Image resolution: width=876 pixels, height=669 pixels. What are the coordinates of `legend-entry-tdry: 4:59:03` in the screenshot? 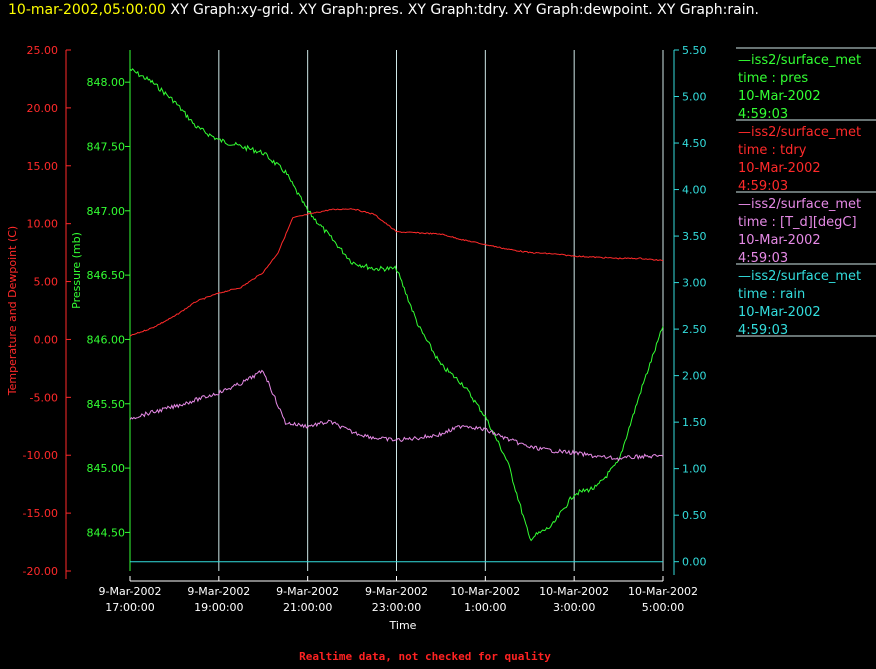 It's located at (763, 186).